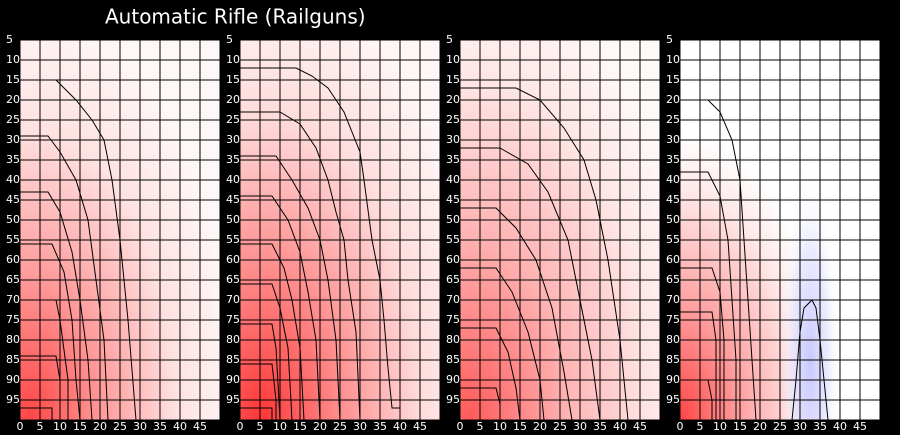 Image resolution: width=900 pixels, height=435 pixels. Describe the element at coordinates (720, 426) in the screenshot. I see `x-tick-label: 10` at that location.